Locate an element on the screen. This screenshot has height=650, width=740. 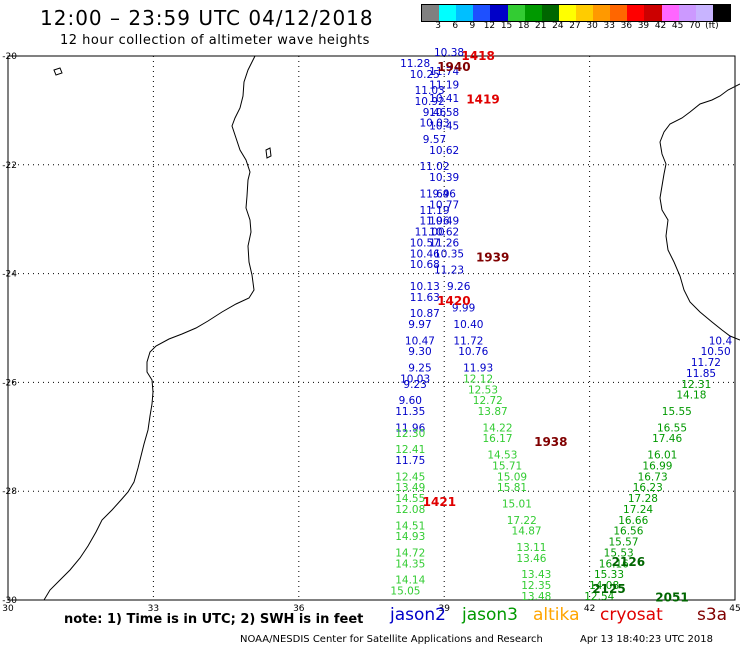
wave-height-value: 16.23 is located at coordinates (648, 488).